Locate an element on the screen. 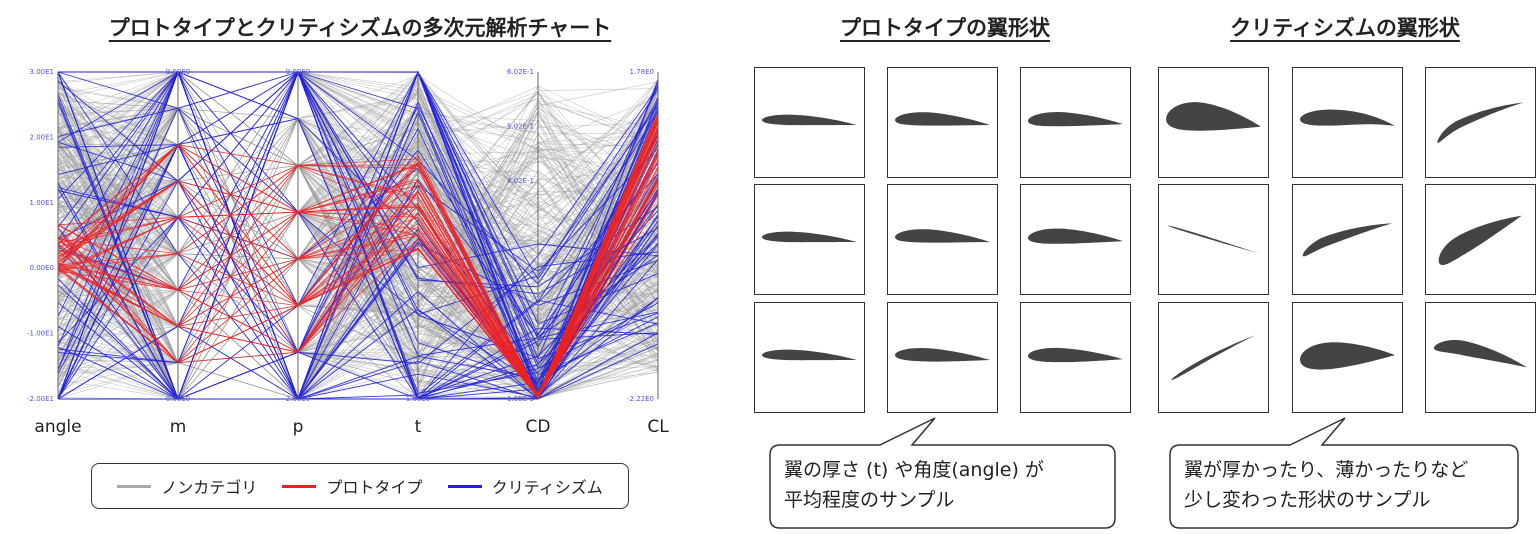 The image size is (1536, 534). tick-label: 2.00E1 is located at coordinates (42, 137).